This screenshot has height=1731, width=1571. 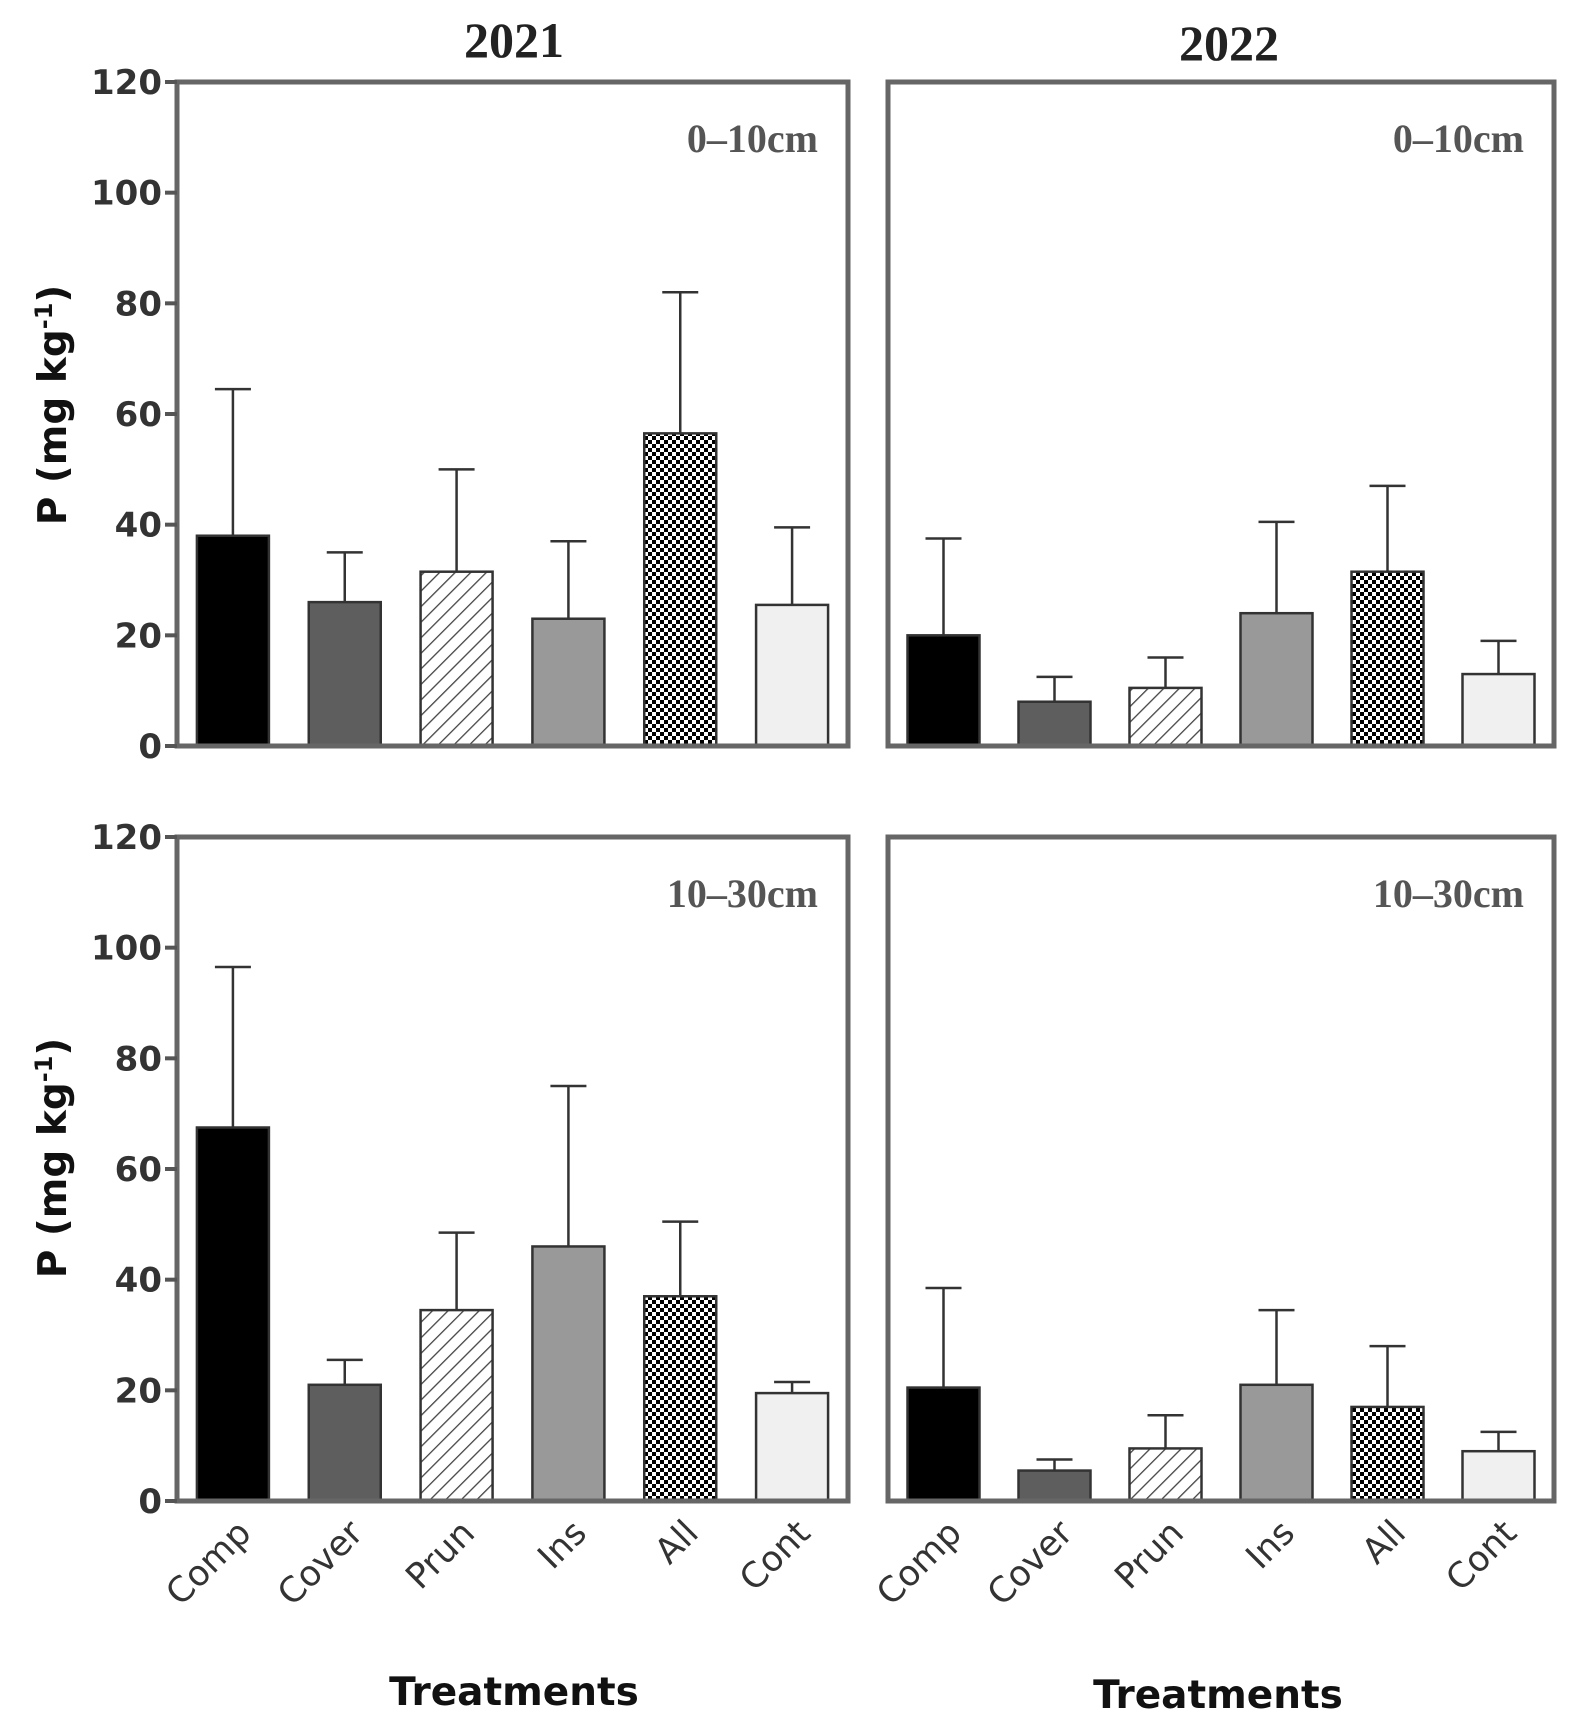 What do you see at coordinates (1218, 1695) in the screenshot?
I see `x-axis-title-right: Treatments` at bounding box center [1218, 1695].